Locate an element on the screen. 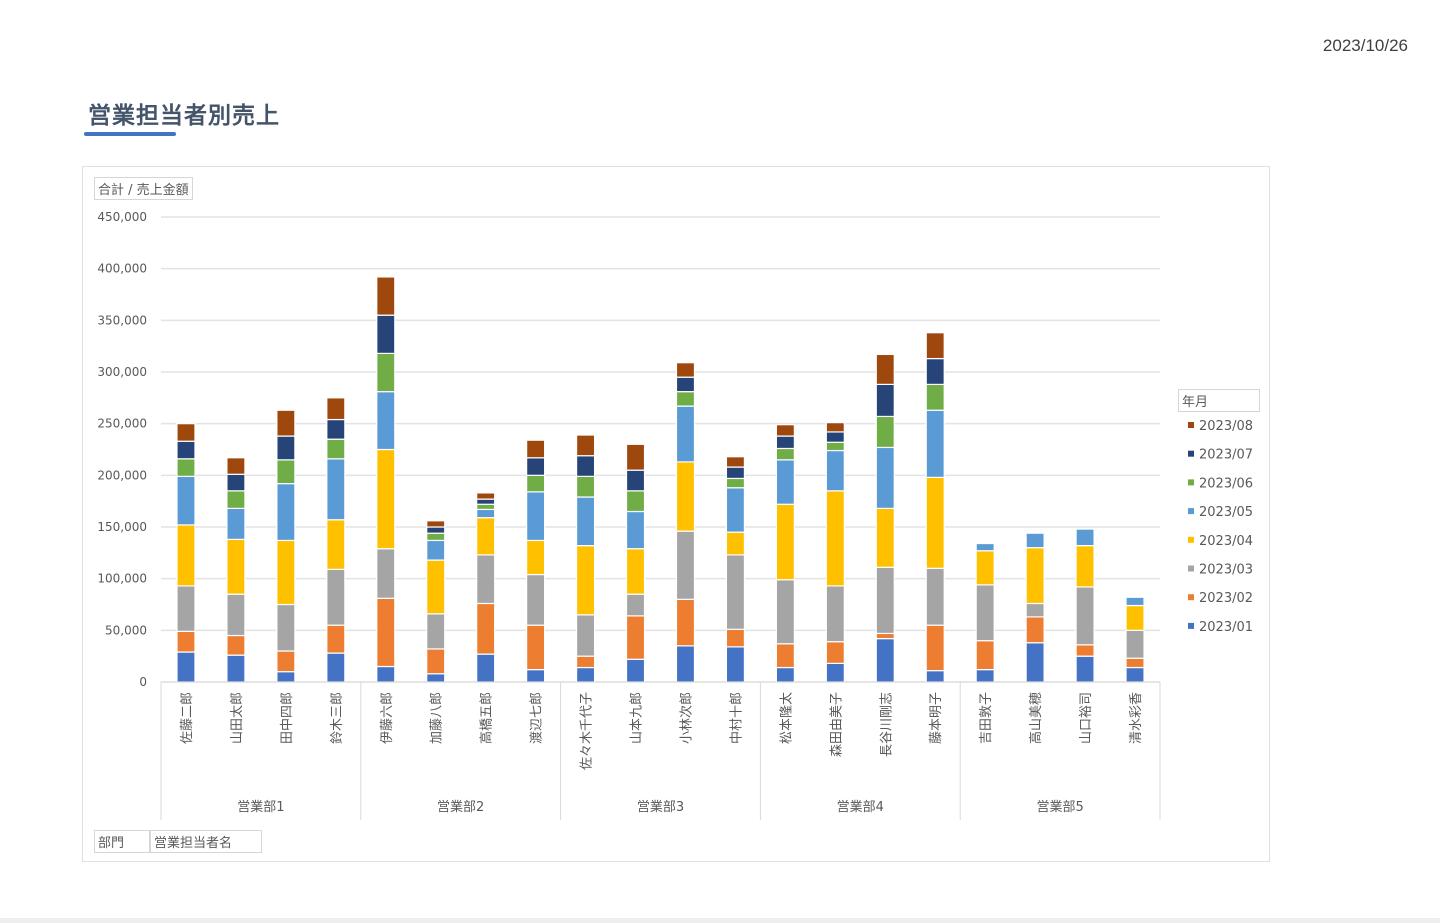 This screenshot has width=1440, height=923. legend-item: 2023/05 is located at coordinates (1226, 512).